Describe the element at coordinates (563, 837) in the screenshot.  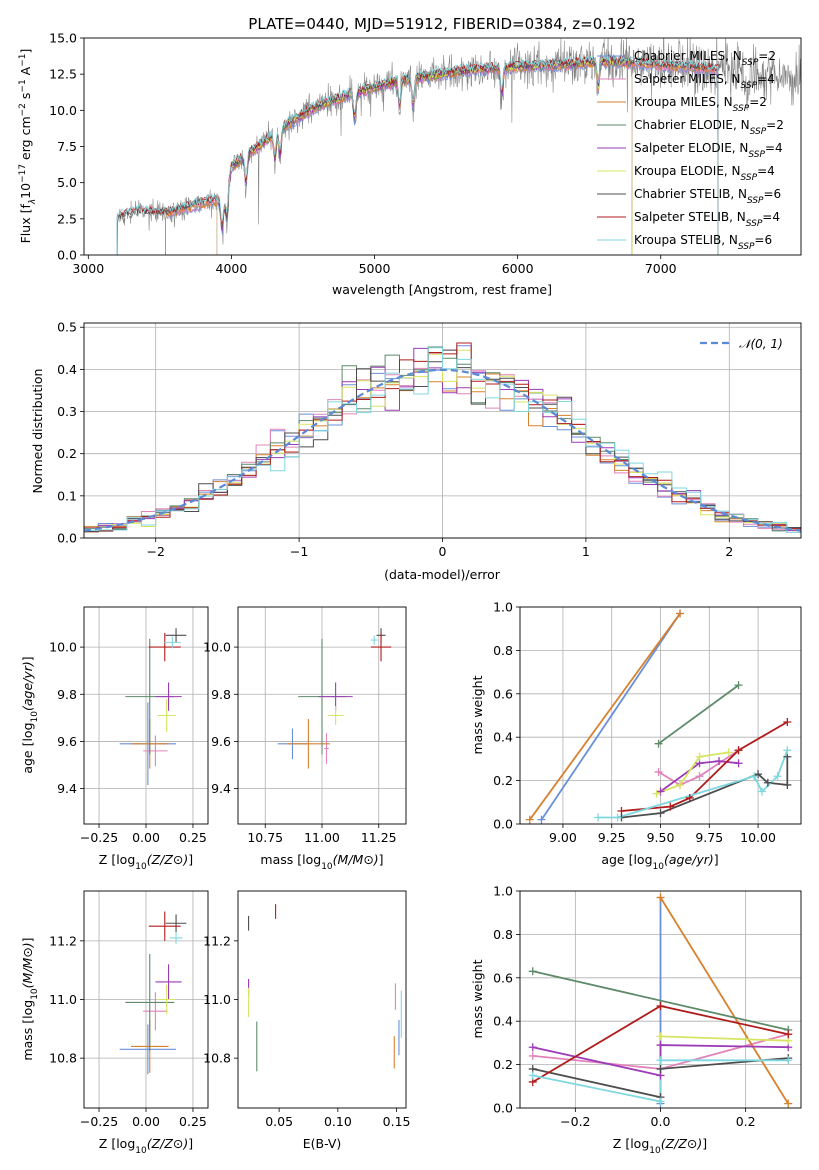
I see `x-tick-label: 9.00` at that location.